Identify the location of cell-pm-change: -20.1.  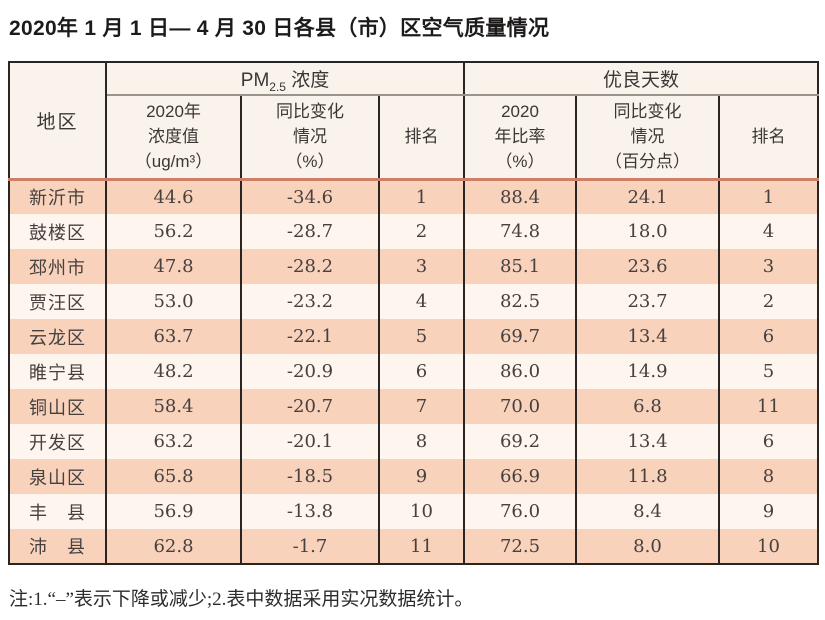
(310, 441).